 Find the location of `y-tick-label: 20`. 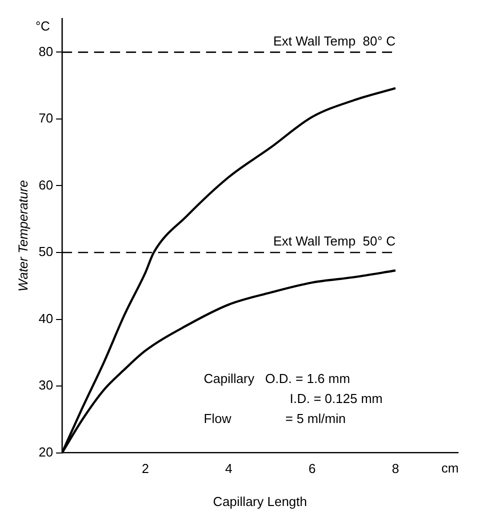

y-tick-label: 20 is located at coordinates (46, 452).